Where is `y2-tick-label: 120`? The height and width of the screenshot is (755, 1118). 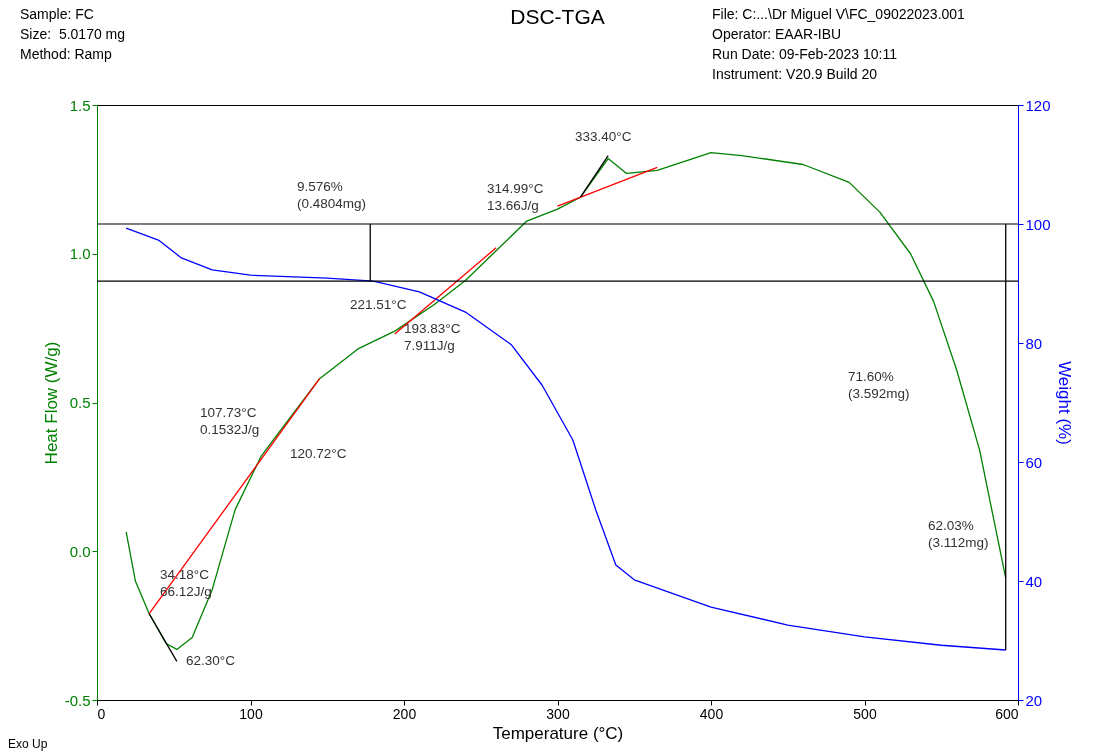 y2-tick-label: 120 is located at coordinates (1038, 105).